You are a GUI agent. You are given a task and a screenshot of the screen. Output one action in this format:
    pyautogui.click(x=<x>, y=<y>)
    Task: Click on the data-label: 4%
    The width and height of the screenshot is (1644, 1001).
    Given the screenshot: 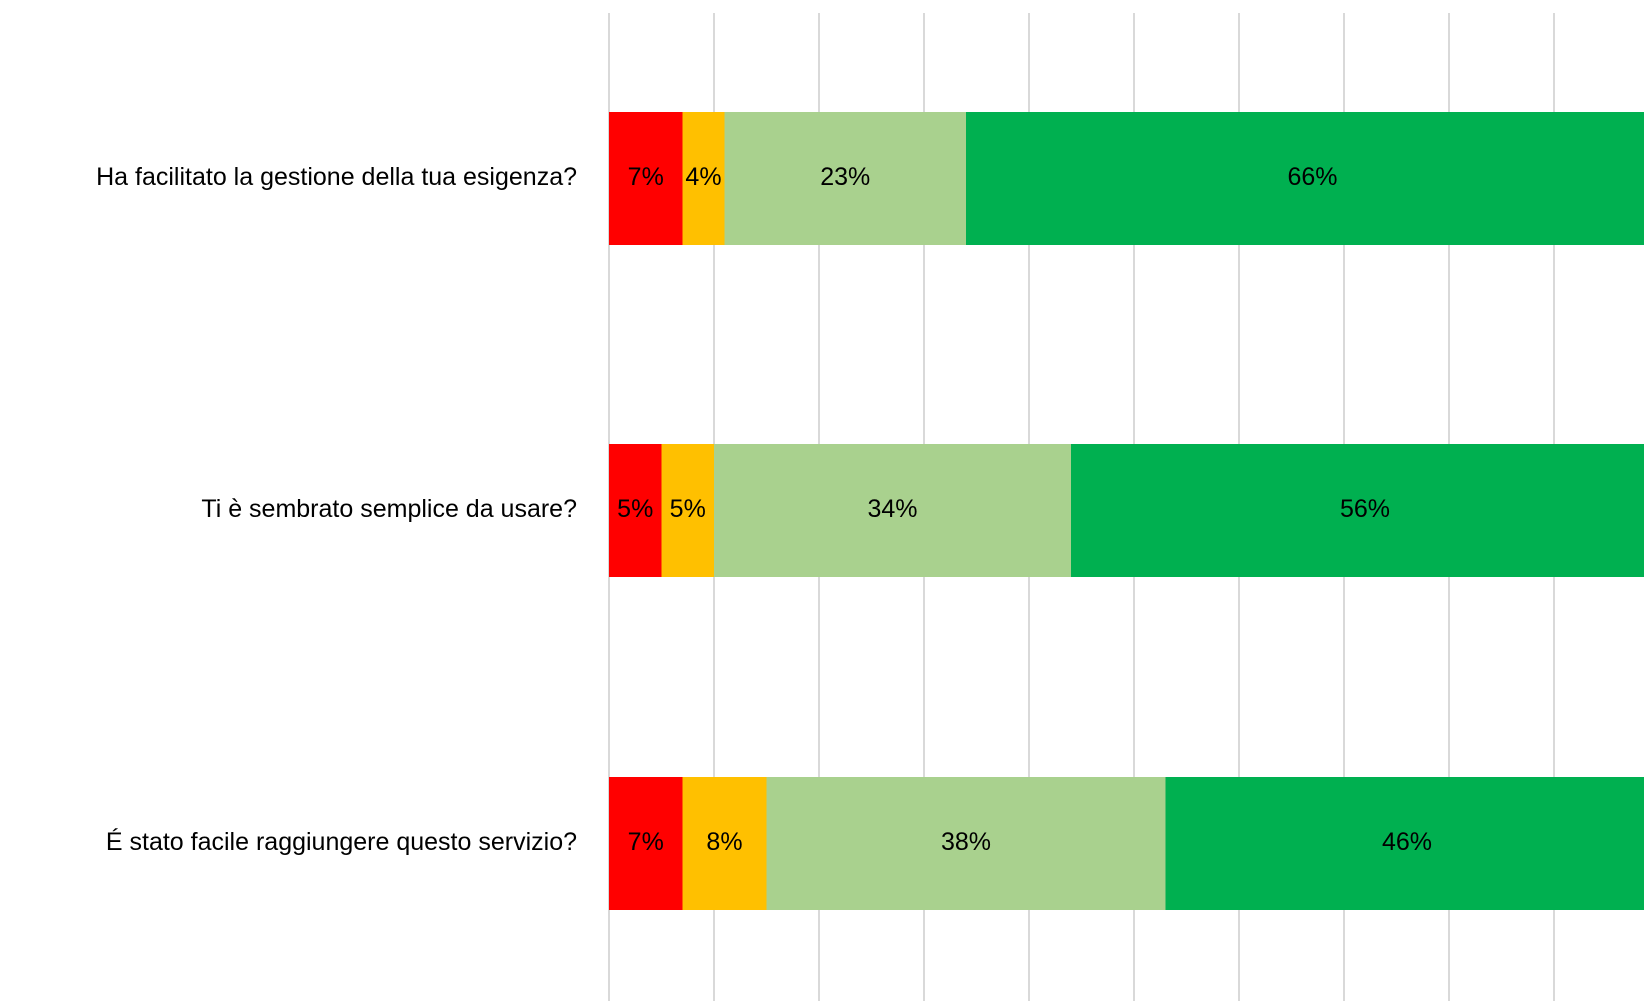 What is the action you would take?
    pyautogui.click(x=703, y=177)
    